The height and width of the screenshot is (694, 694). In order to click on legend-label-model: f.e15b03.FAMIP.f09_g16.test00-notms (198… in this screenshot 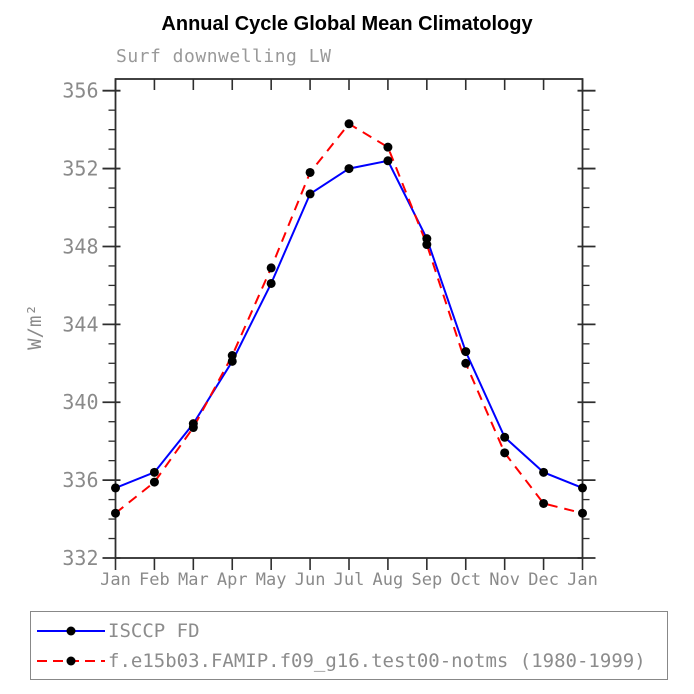, I will do `click(377, 661)`.